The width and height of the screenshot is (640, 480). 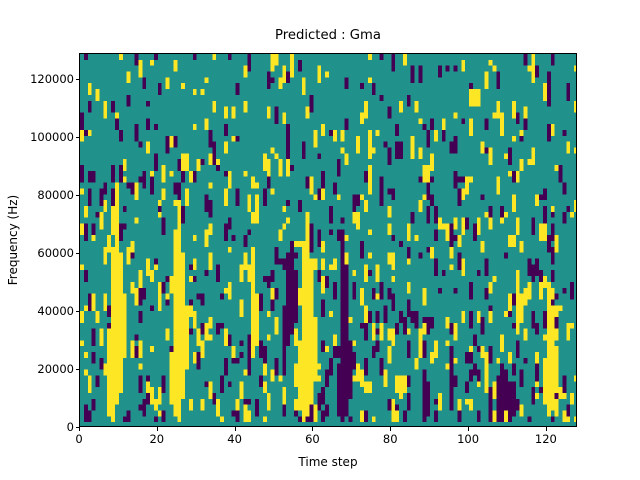 I want to click on x-tick-label: 100, so click(x=468, y=439).